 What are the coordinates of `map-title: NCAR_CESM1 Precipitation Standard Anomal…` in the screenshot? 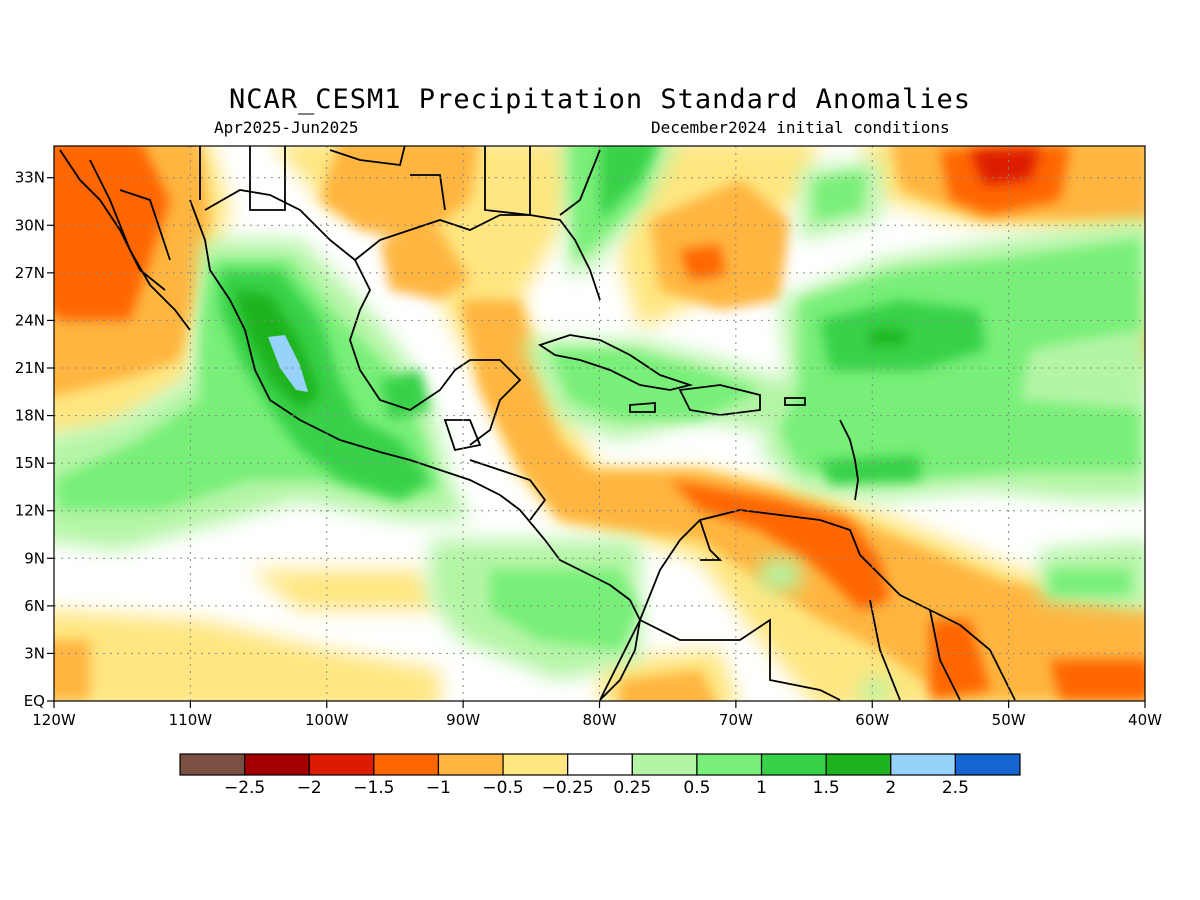 It's located at (600, 99).